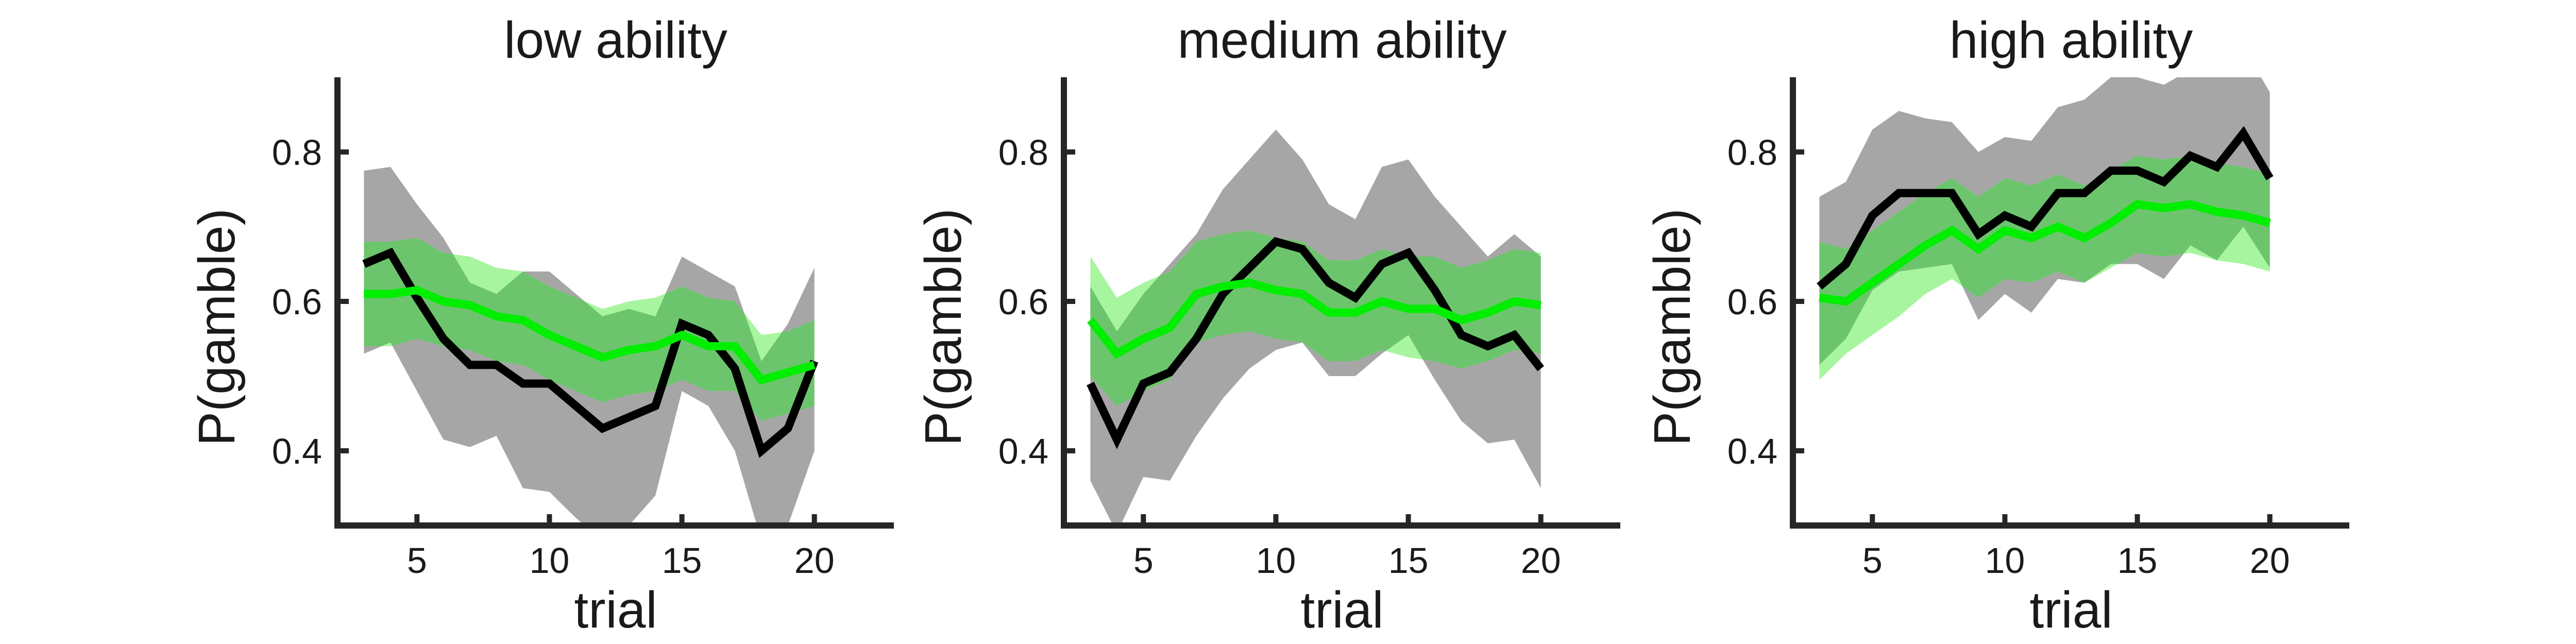  What do you see at coordinates (2071, 40) in the screenshot?
I see `panel-title: high ability` at bounding box center [2071, 40].